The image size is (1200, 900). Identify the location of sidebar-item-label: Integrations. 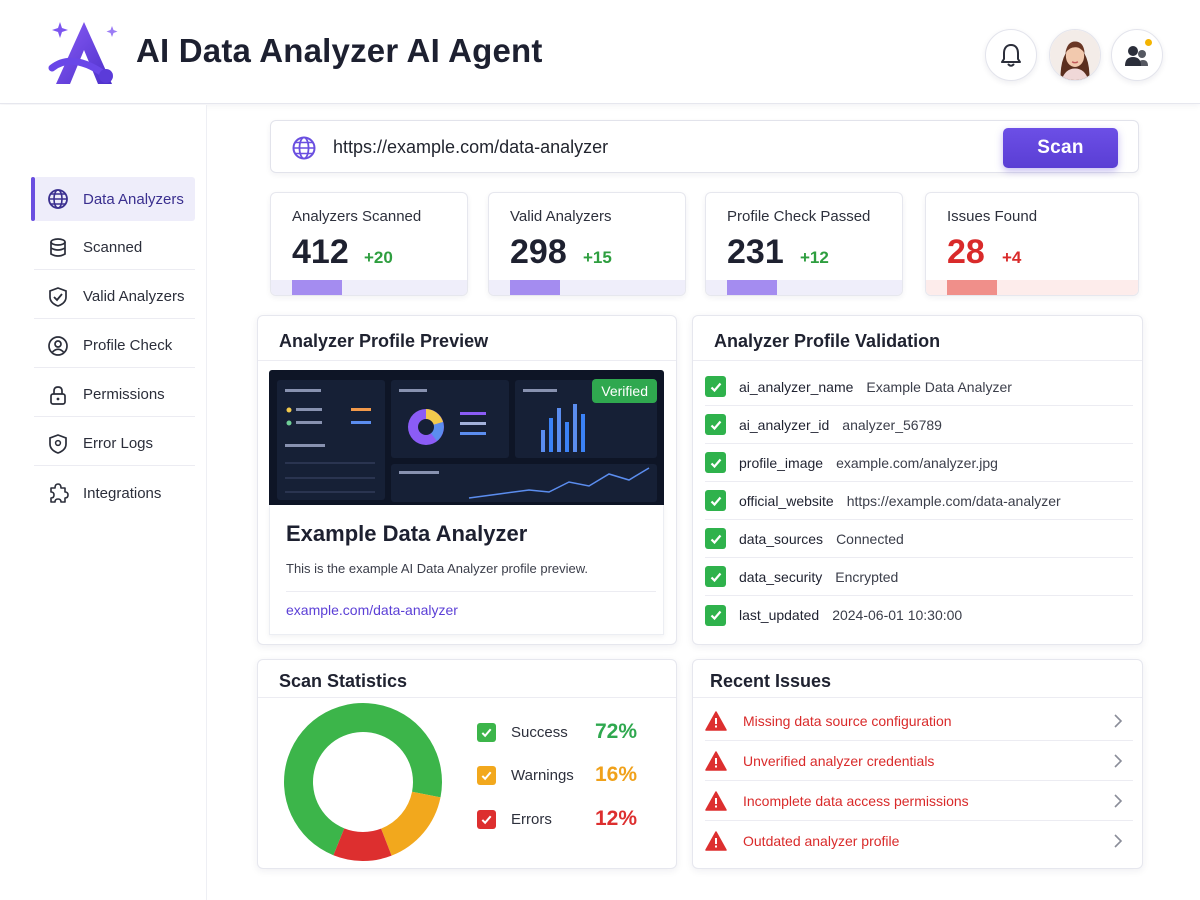
(122, 493).